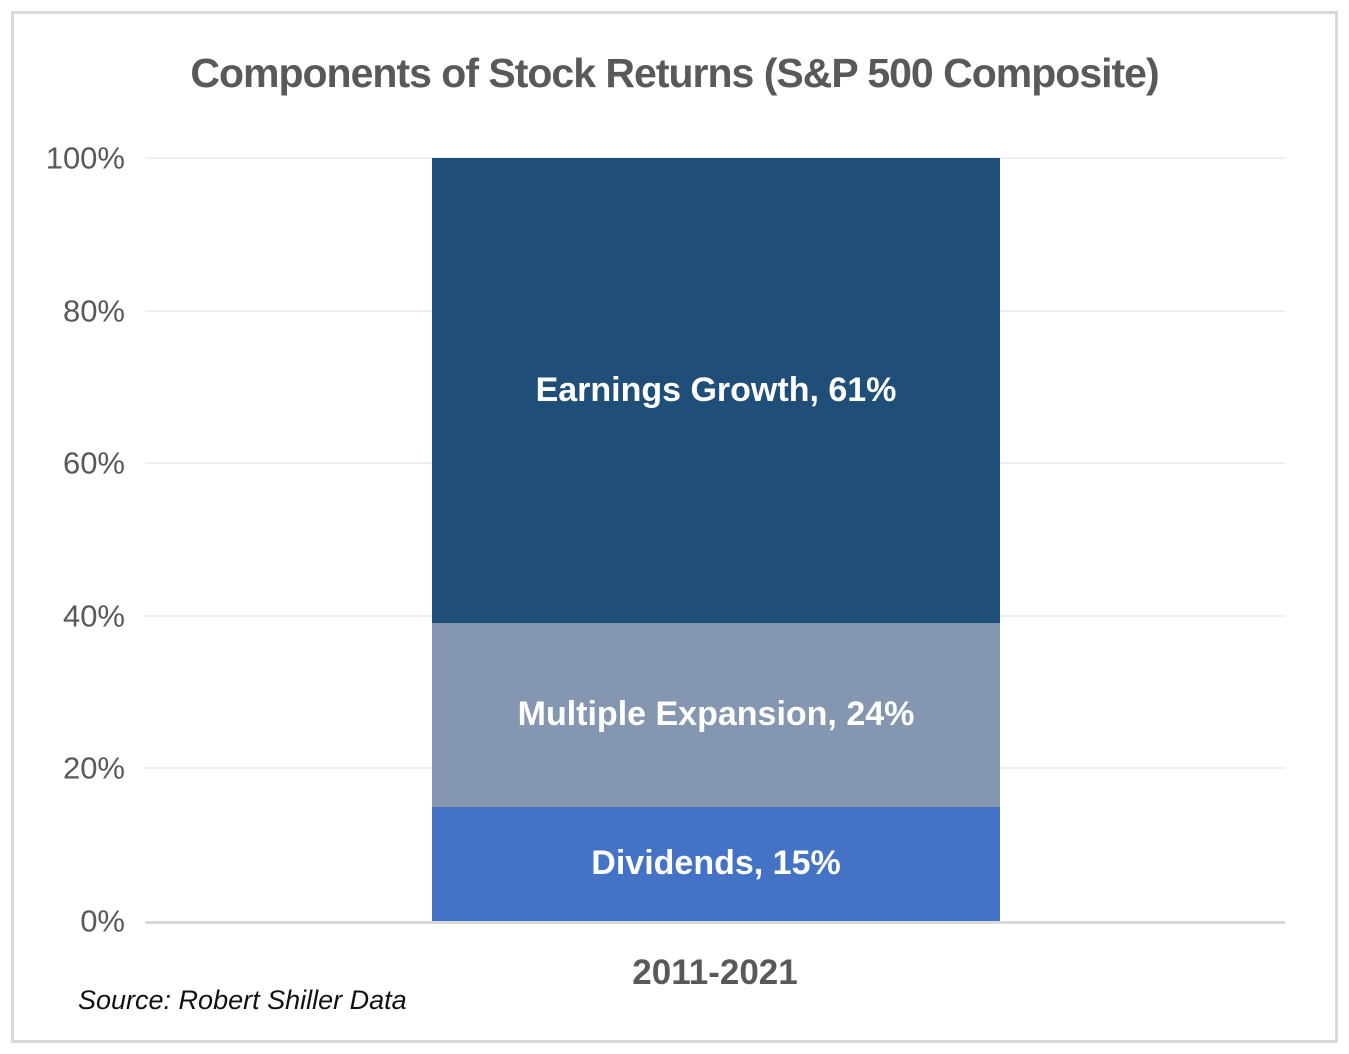  I want to click on y-tick-label: 0%, so click(102, 921).